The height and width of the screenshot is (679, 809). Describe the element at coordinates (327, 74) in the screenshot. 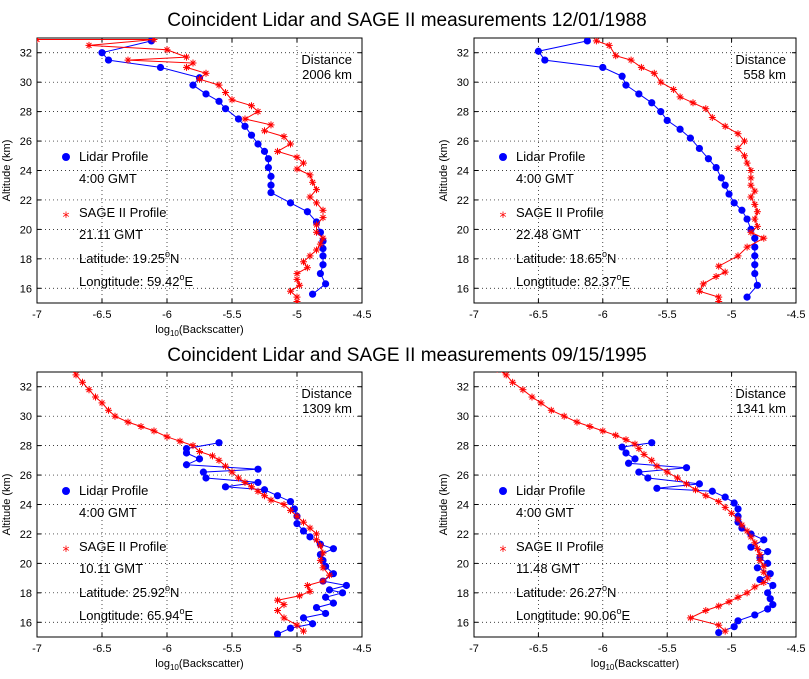

I see `distance-value: 2006 km` at that location.